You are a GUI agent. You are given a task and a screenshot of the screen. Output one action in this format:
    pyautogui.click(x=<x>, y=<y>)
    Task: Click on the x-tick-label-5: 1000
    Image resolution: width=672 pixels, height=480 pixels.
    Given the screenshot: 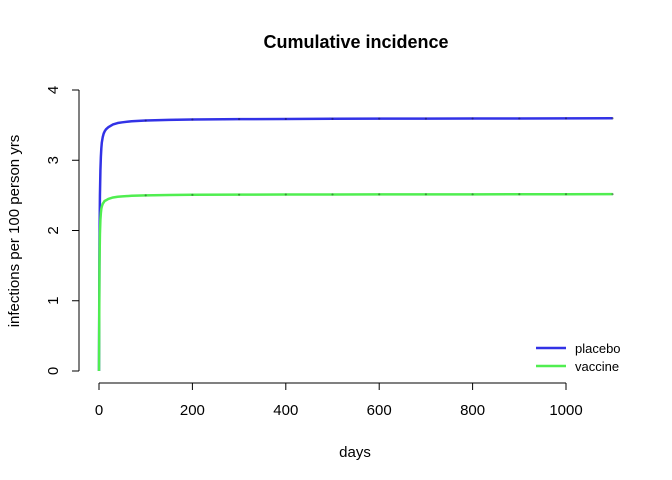 What is the action you would take?
    pyautogui.click(x=565, y=410)
    